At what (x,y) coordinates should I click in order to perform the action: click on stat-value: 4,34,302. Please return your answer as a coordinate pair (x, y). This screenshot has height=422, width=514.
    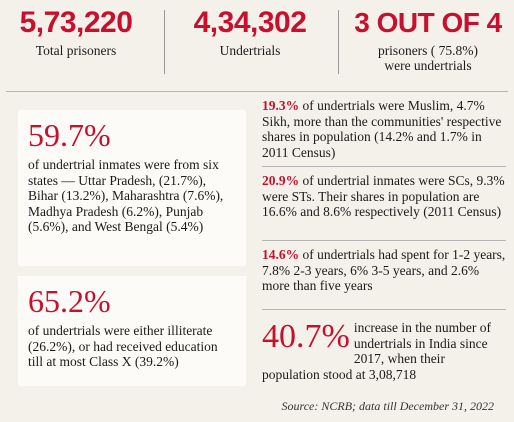
    Looking at the image, I should click on (250, 22).